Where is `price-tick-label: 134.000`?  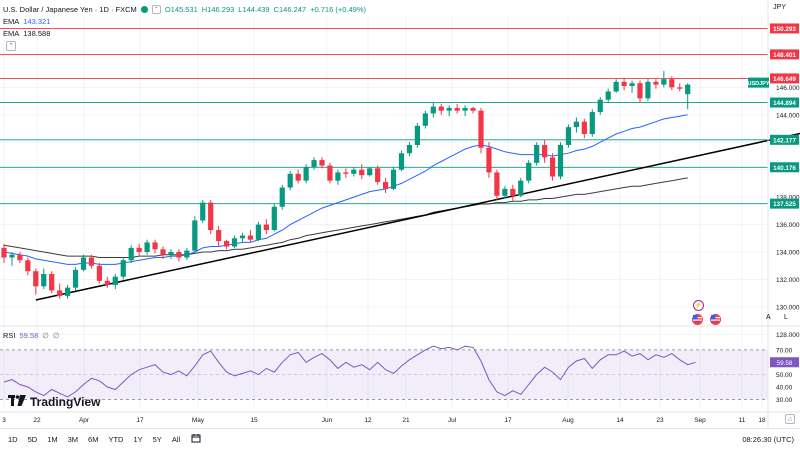 price-tick-label: 134.000 is located at coordinates (788, 253).